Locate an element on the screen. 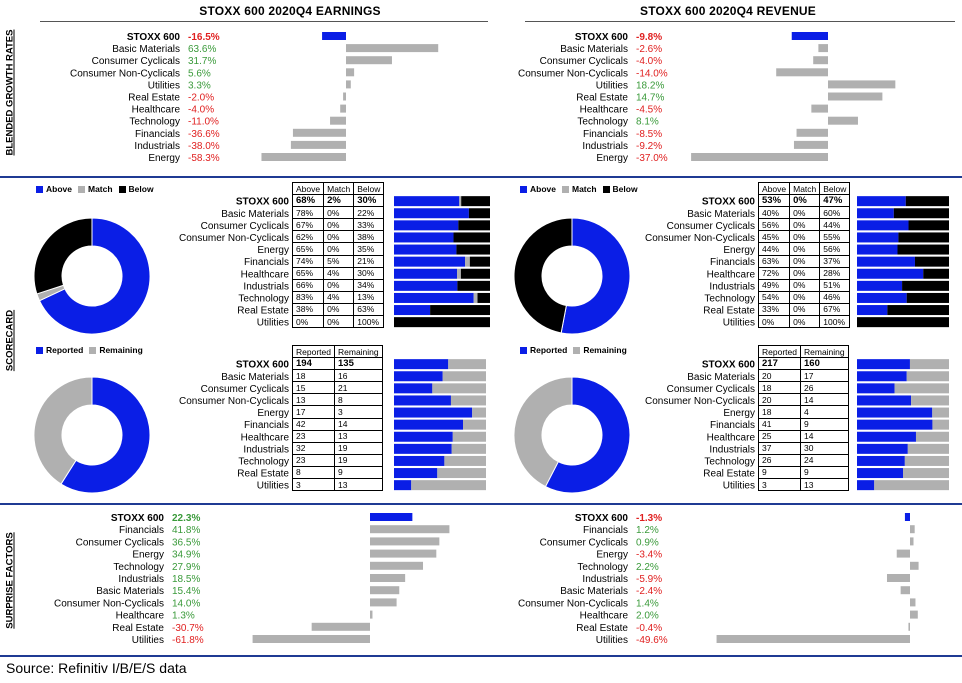 The image size is (962, 683). revenue-title: STOXX 600 2020Q4 REVENUE is located at coordinates (728, 11).